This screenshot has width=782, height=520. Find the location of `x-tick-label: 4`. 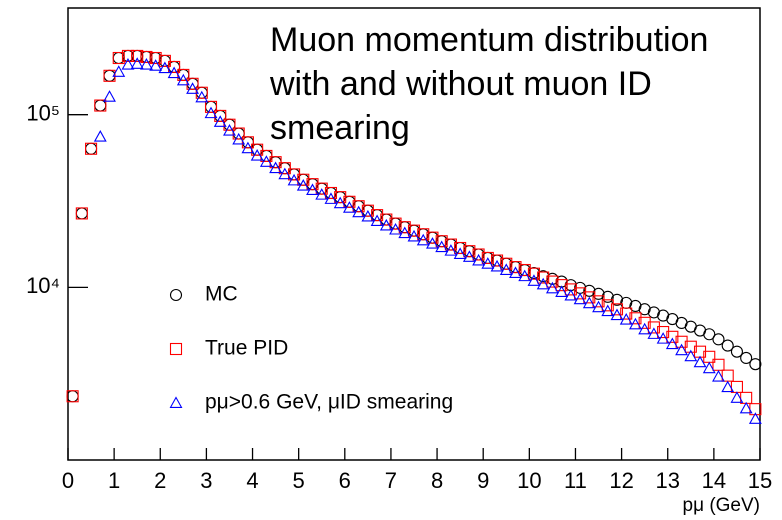

x-tick-label: 4 is located at coordinates (252, 480).